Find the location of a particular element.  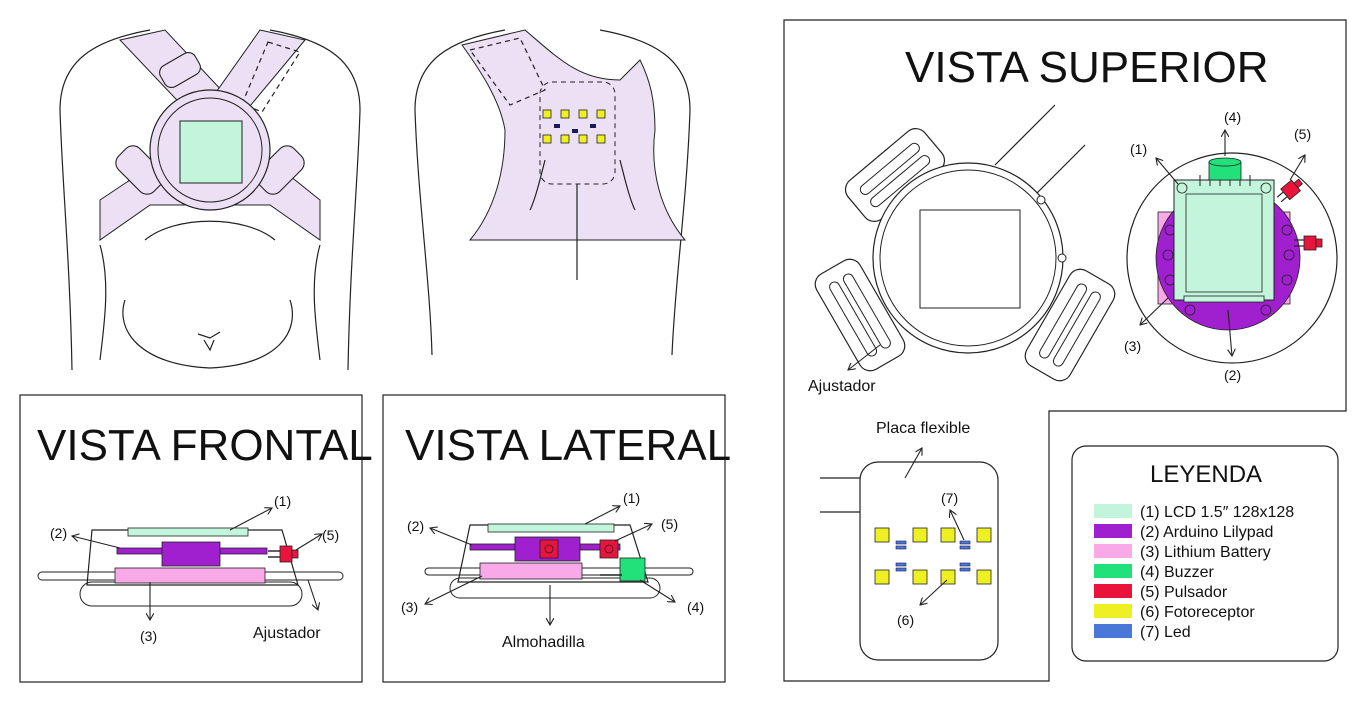

legend-item: (7) Led is located at coordinates (1142, 632).